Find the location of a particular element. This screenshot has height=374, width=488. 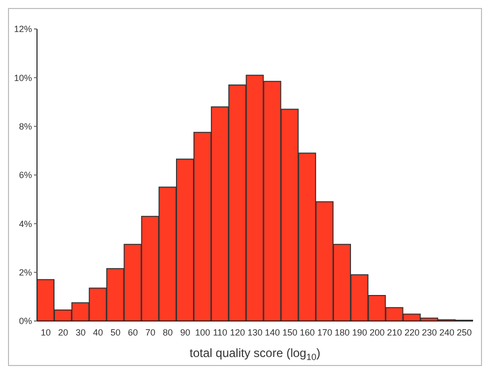

x-tick-label: 70 is located at coordinates (150, 332).